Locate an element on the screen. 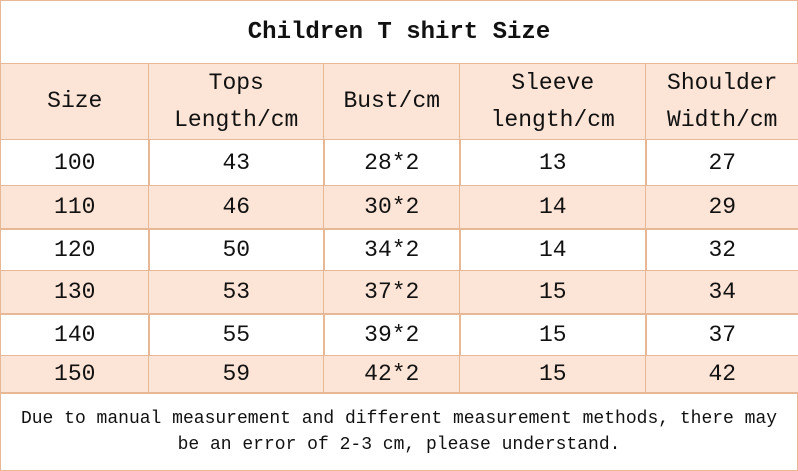 The height and width of the screenshot is (471, 798). cell-text: 37*2 is located at coordinates (392, 292).